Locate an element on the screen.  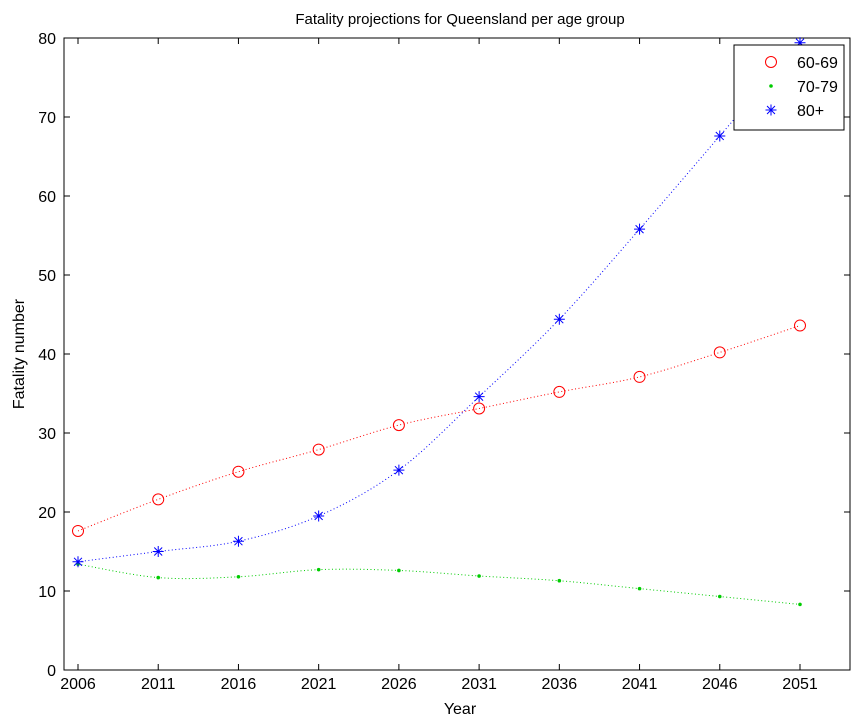
x-axis-label: Year is located at coordinates (460, 709).